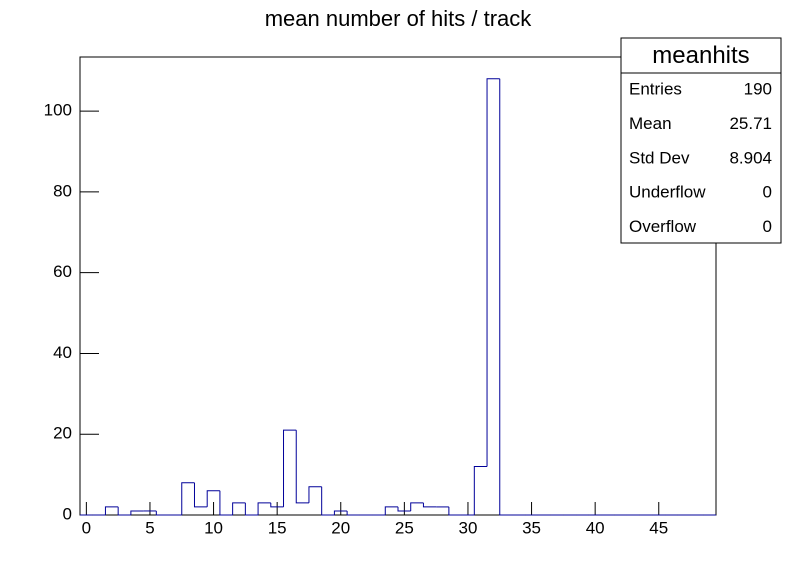 The image size is (796, 577). I want to click on stats-value: 190, so click(758, 88).